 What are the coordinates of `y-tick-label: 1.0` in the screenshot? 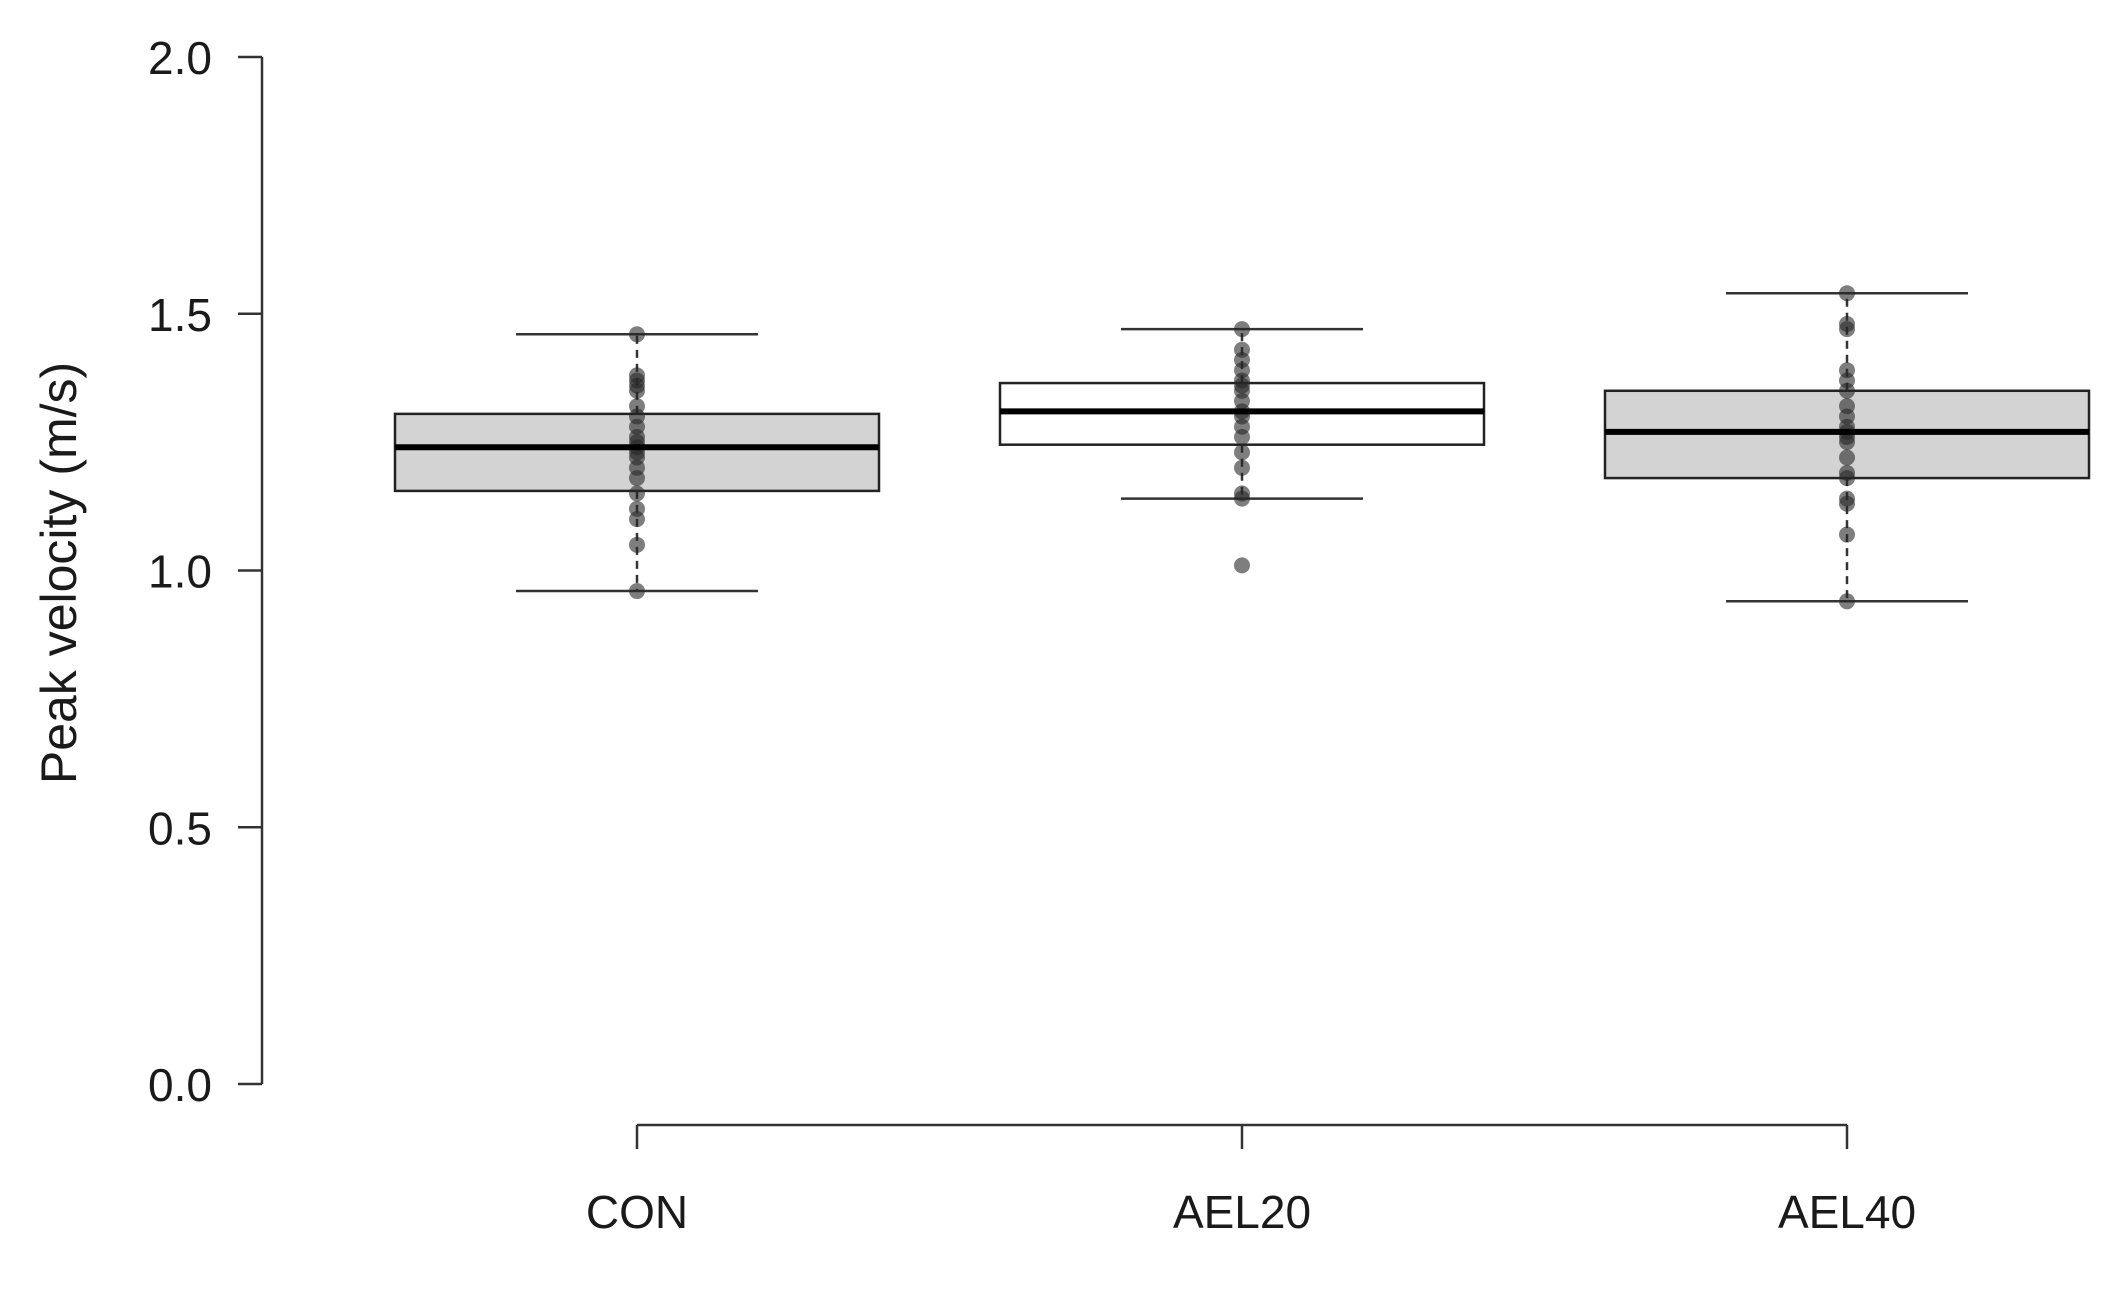 It's located at (180, 572).